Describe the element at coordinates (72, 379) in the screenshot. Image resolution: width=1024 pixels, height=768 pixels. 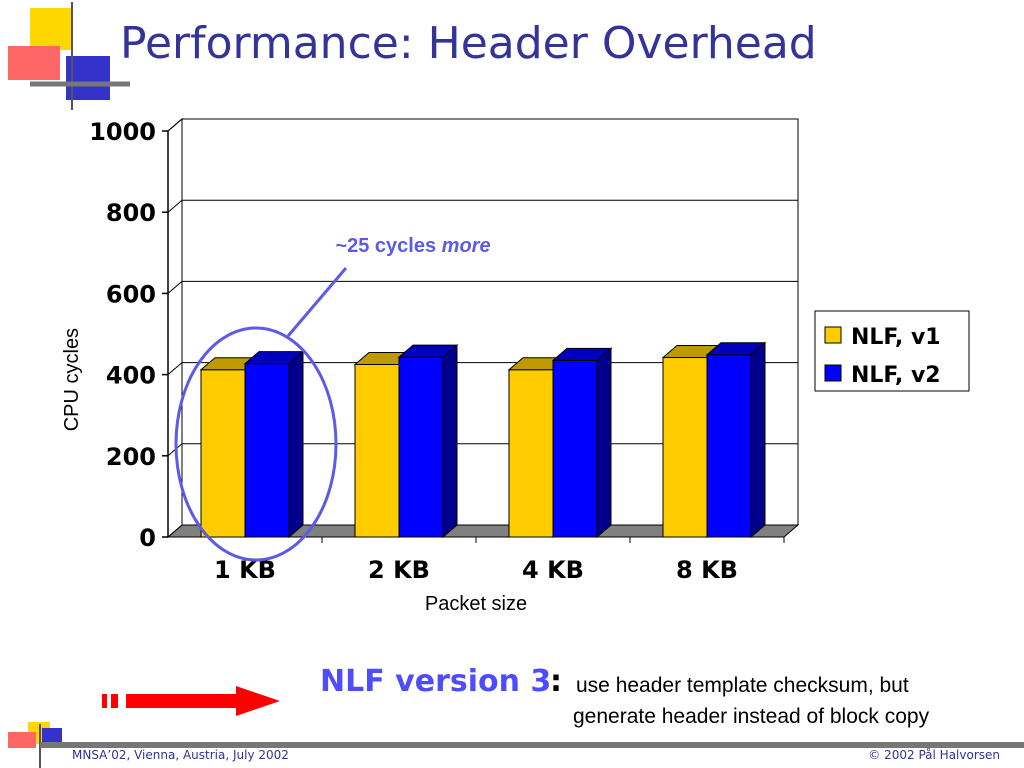
I see `y-axis-label: CPU cycles` at that location.